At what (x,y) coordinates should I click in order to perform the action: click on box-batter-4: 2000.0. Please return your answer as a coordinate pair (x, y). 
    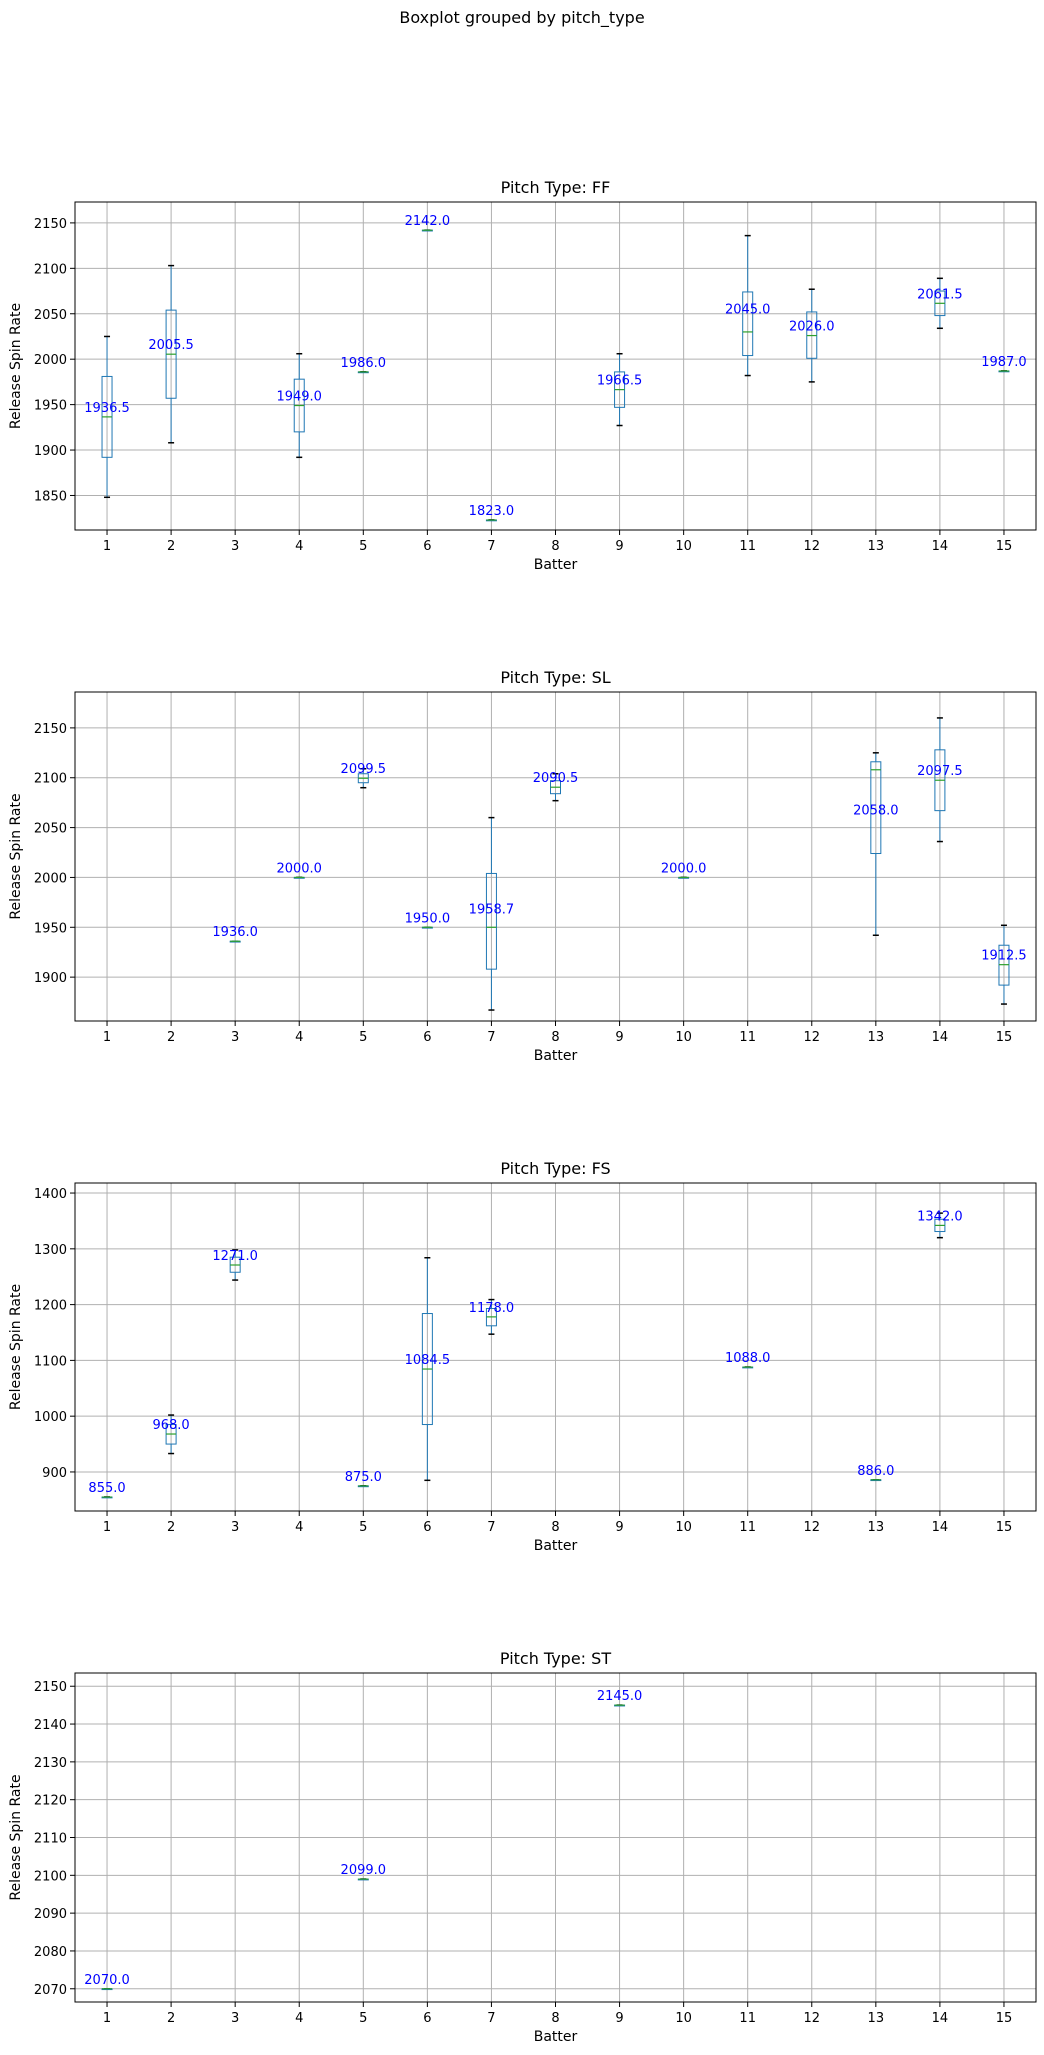
    Looking at the image, I should click on (299, 870).